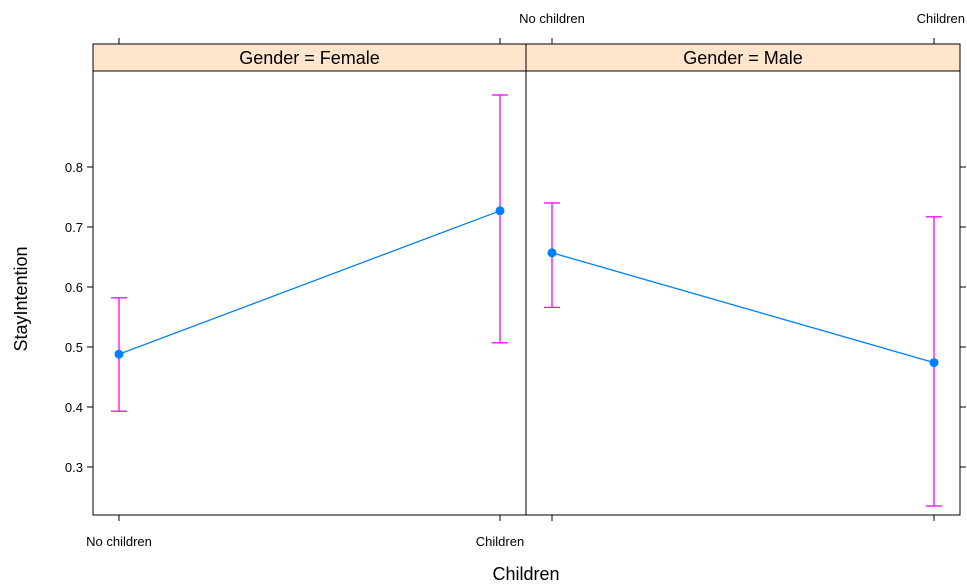 Image resolution: width=967 pixels, height=587 pixels. I want to click on panel-strip-label: Gender = Female, so click(309, 58).